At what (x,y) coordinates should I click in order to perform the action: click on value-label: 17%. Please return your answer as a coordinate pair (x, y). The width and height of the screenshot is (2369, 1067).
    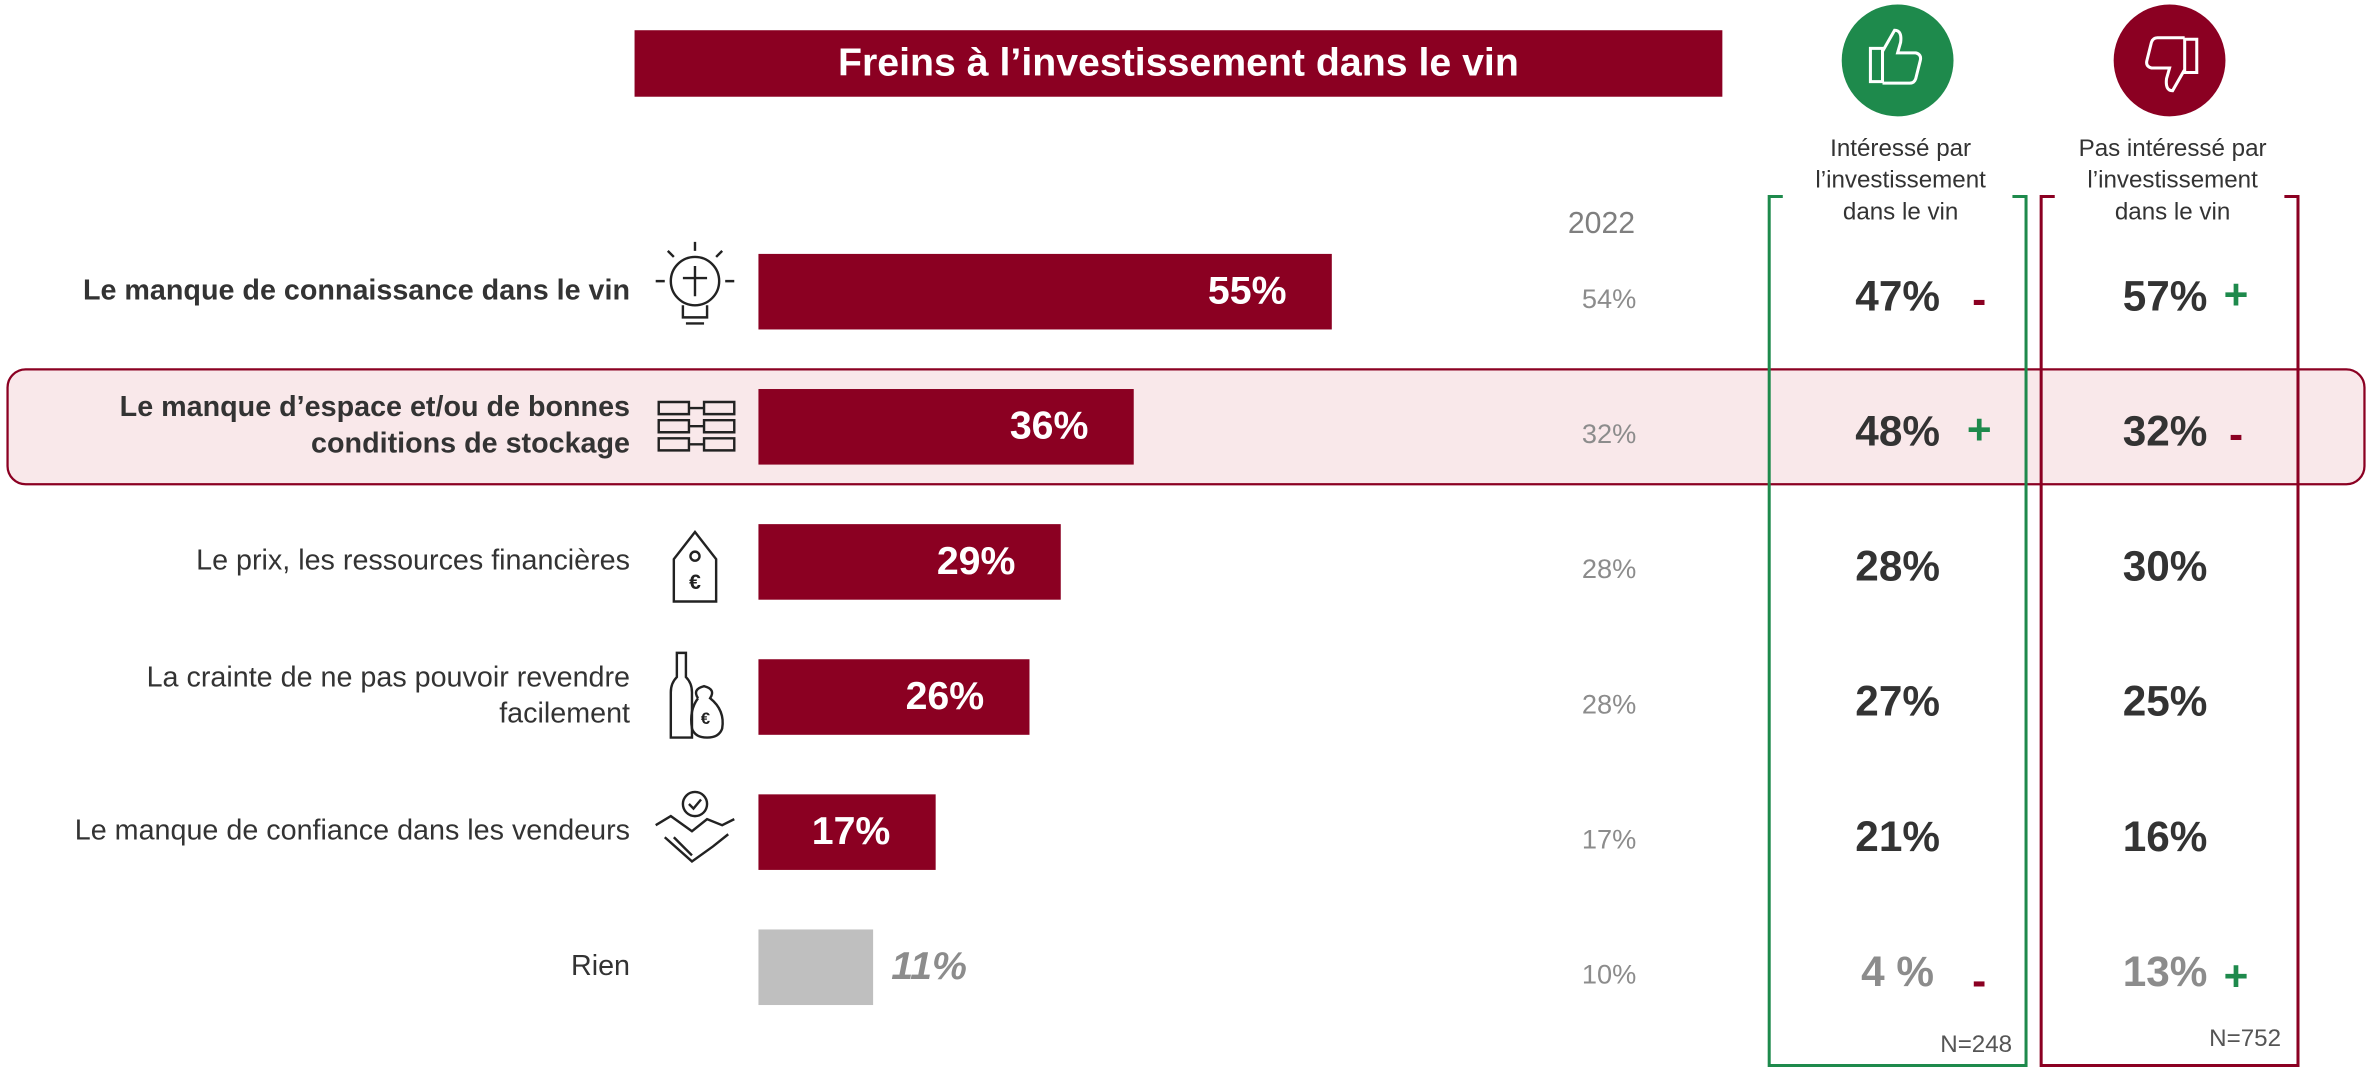
    Looking at the image, I should click on (851, 831).